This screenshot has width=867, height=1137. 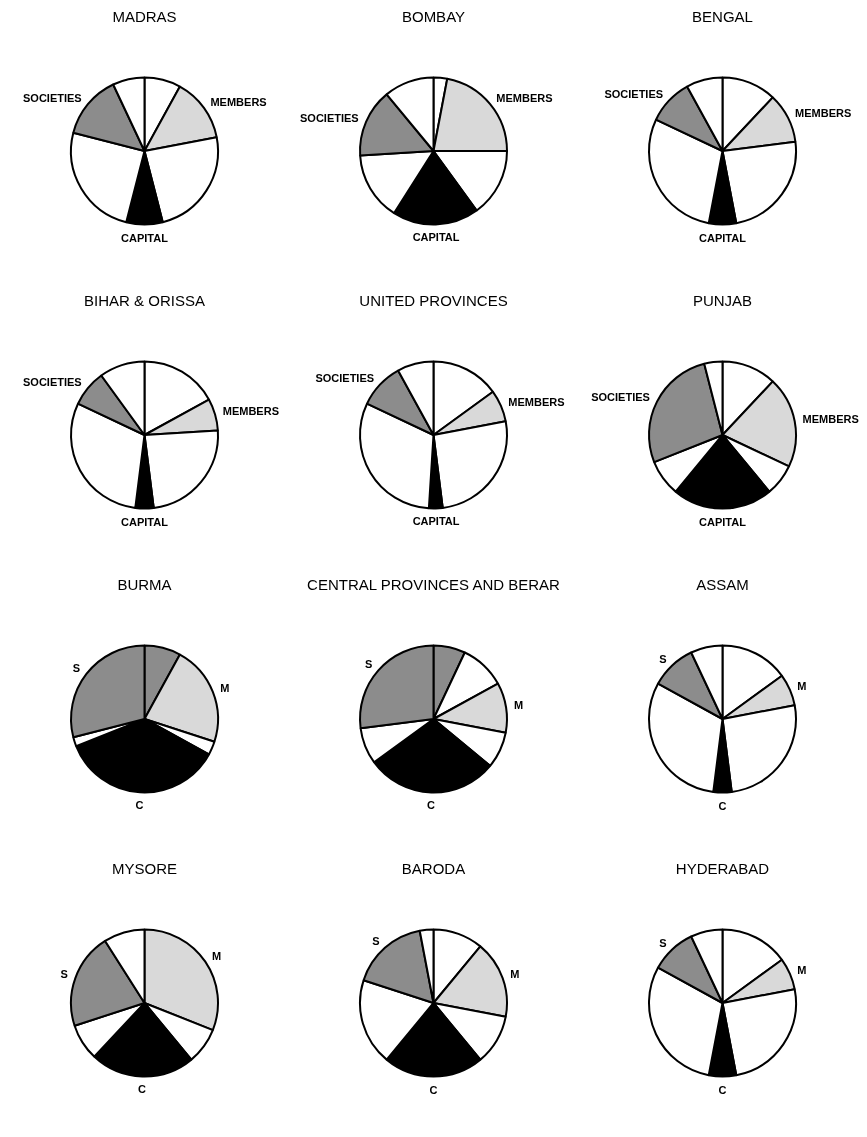 What do you see at coordinates (144, 585) in the screenshot?
I see `chart-title: BURMA` at bounding box center [144, 585].